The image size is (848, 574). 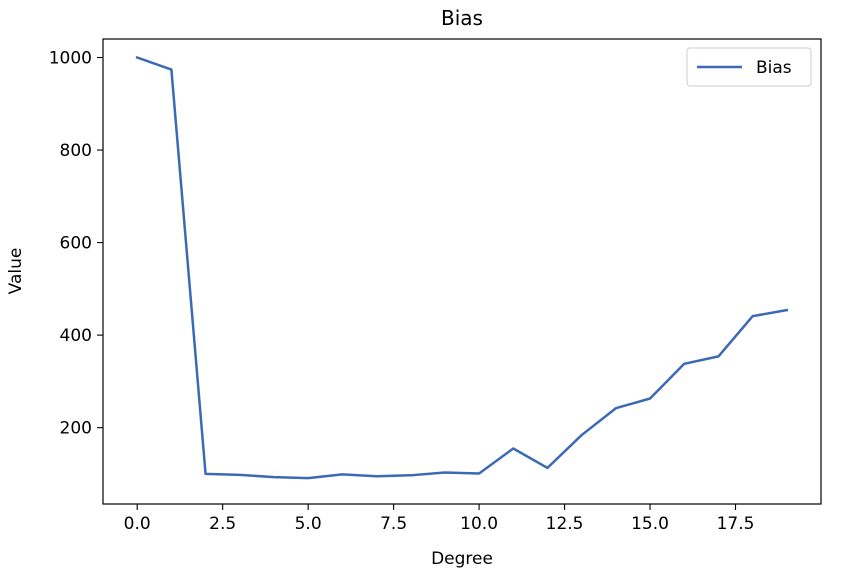 What do you see at coordinates (479, 524) in the screenshot?
I see `x-tick-label: 10.0` at bounding box center [479, 524].